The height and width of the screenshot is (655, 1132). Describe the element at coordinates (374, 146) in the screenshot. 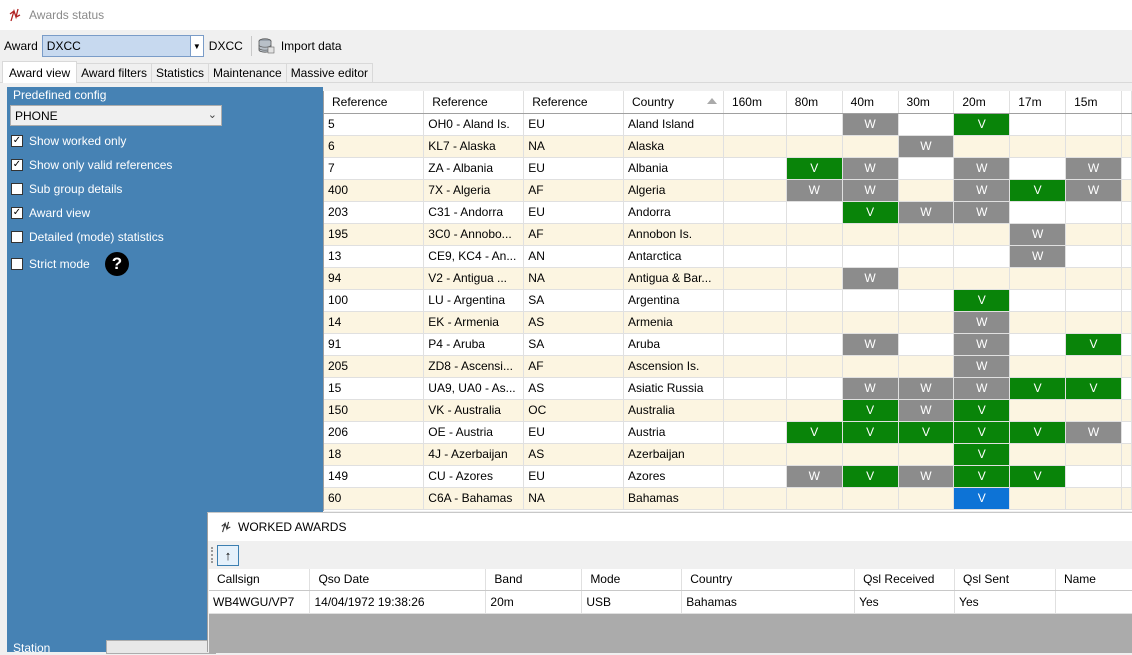

I see `dxcc-code-cell: 6` at that location.